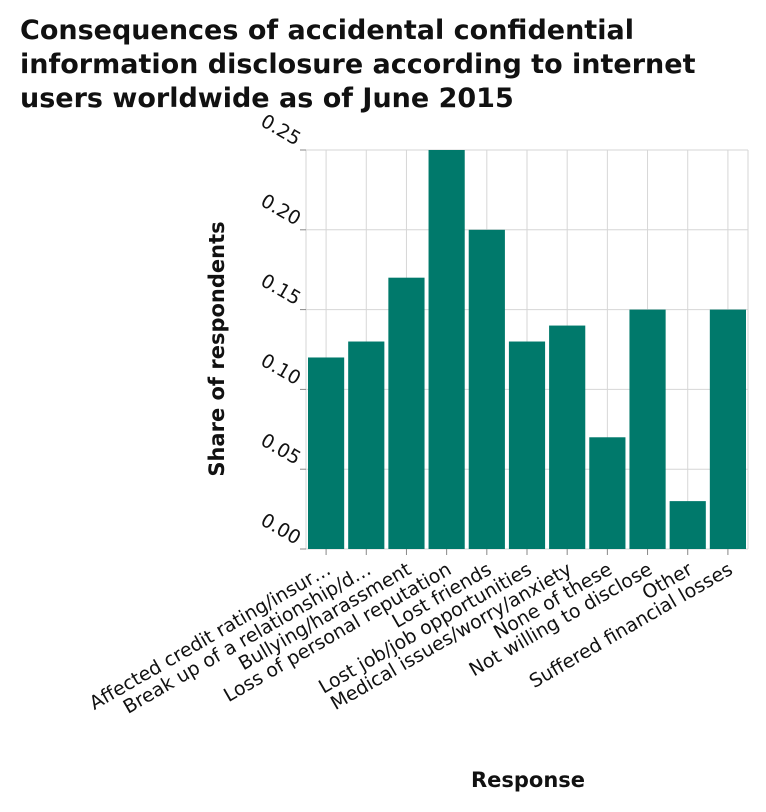 The width and height of the screenshot is (766, 812). What do you see at coordinates (281, 370) in the screenshot?
I see `y-tick-label: 0.10` at bounding box center [281, 370].